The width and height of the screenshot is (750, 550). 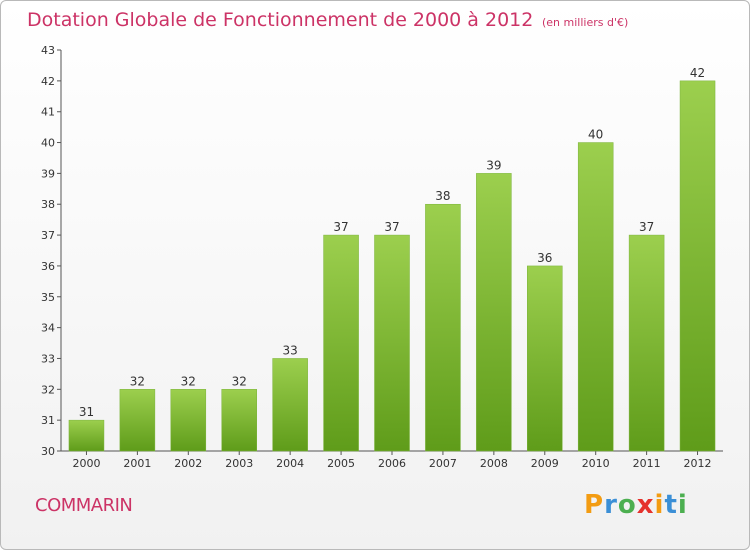 What do you see at coordinates (48, 173) in the screenshot?
I see `y-tick-label: 39` at bounding box center [48, 173].